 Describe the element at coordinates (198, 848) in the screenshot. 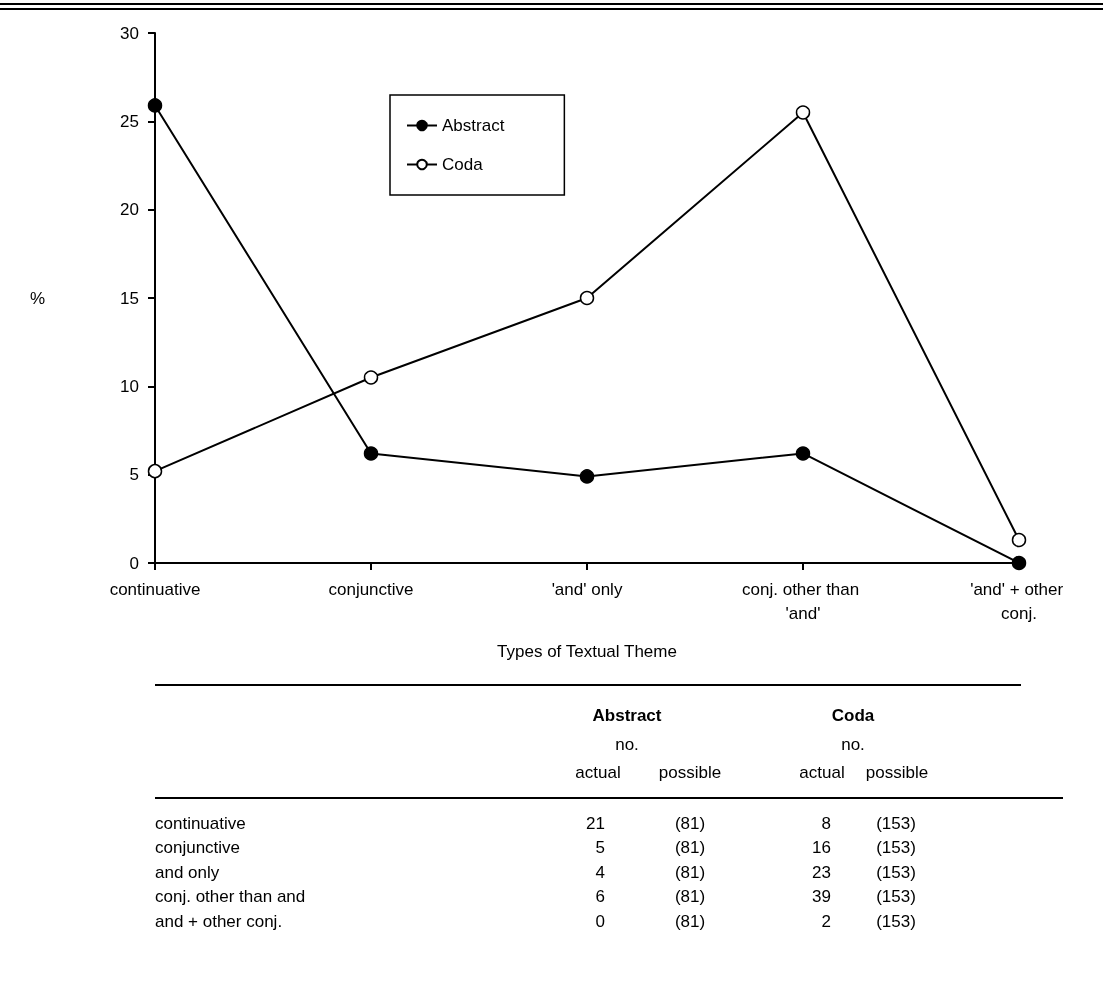

I see `text: conjunctive` at that location.